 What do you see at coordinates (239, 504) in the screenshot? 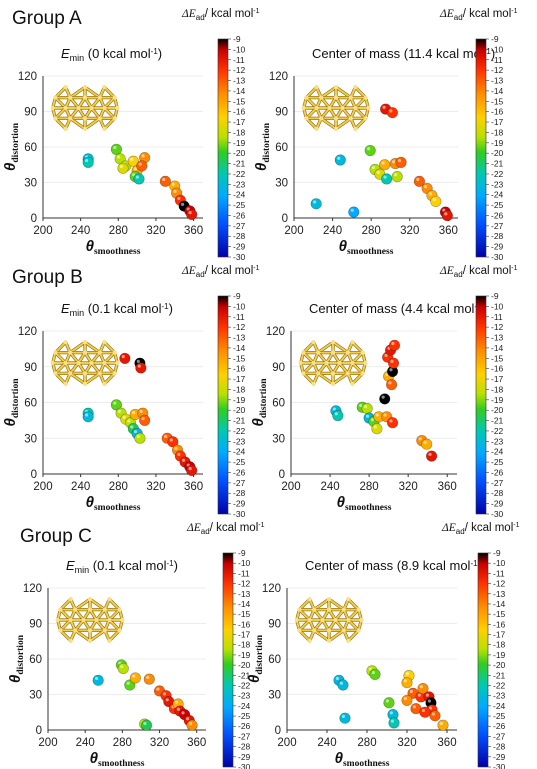
I see `colorbar-tick-label: -29` at bounding box center [239, 504].